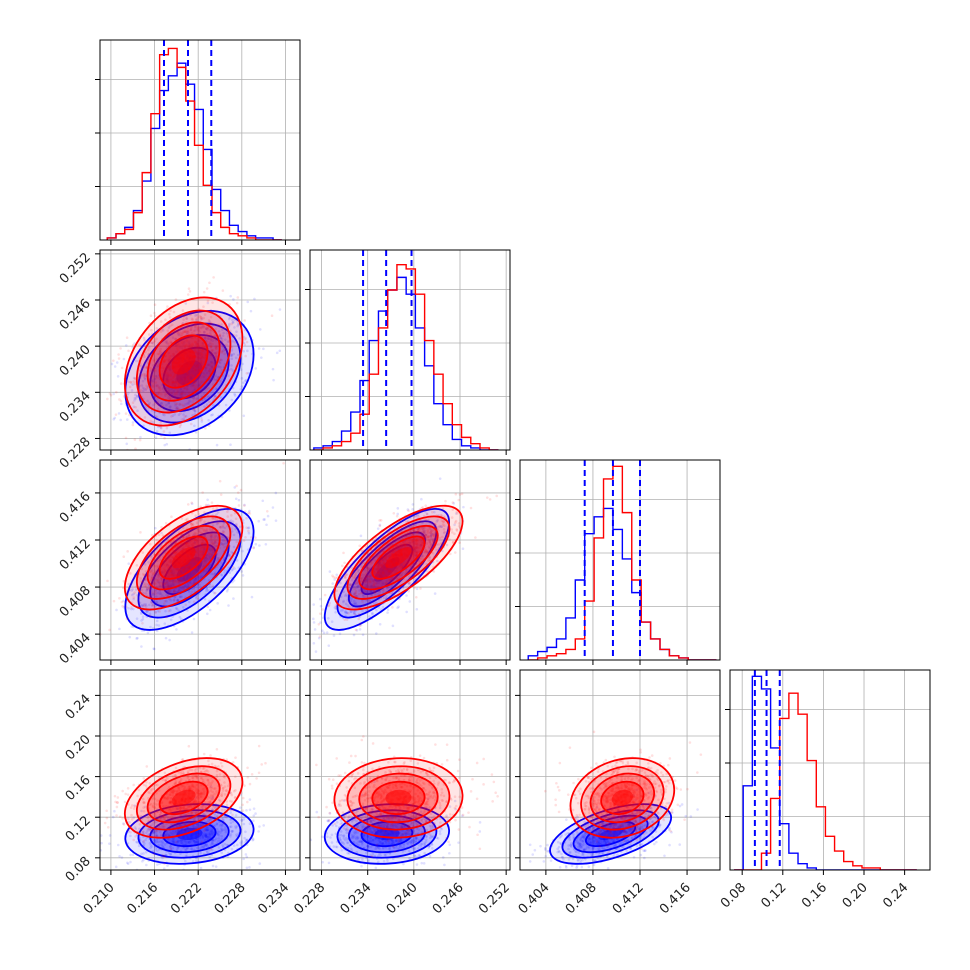  I want to click on y-tick-label: 0.20, so click(78, 747).